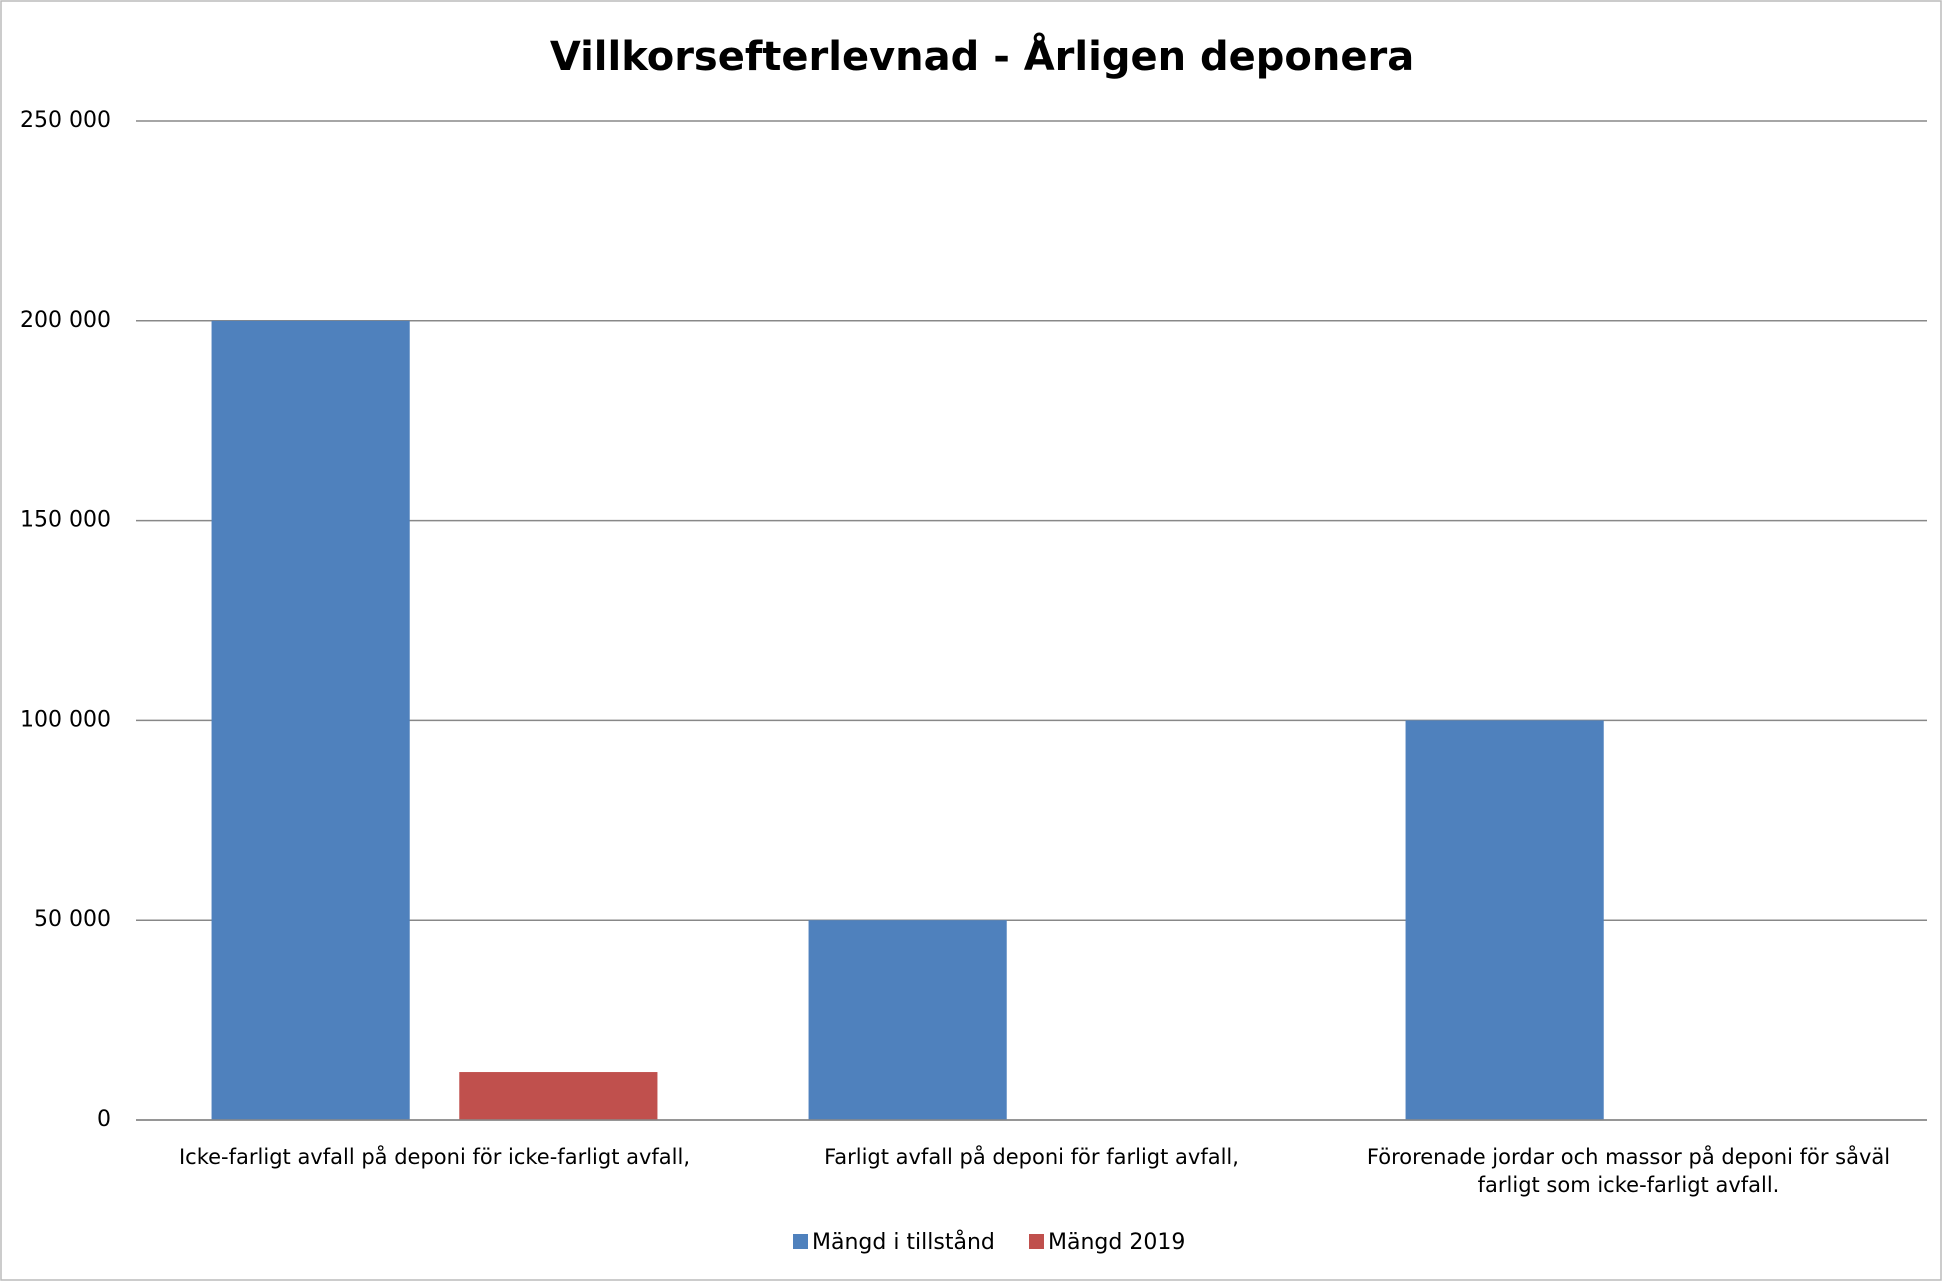  I want to click on legend-label: Mängd i tillstånd, so click(903, 1242).